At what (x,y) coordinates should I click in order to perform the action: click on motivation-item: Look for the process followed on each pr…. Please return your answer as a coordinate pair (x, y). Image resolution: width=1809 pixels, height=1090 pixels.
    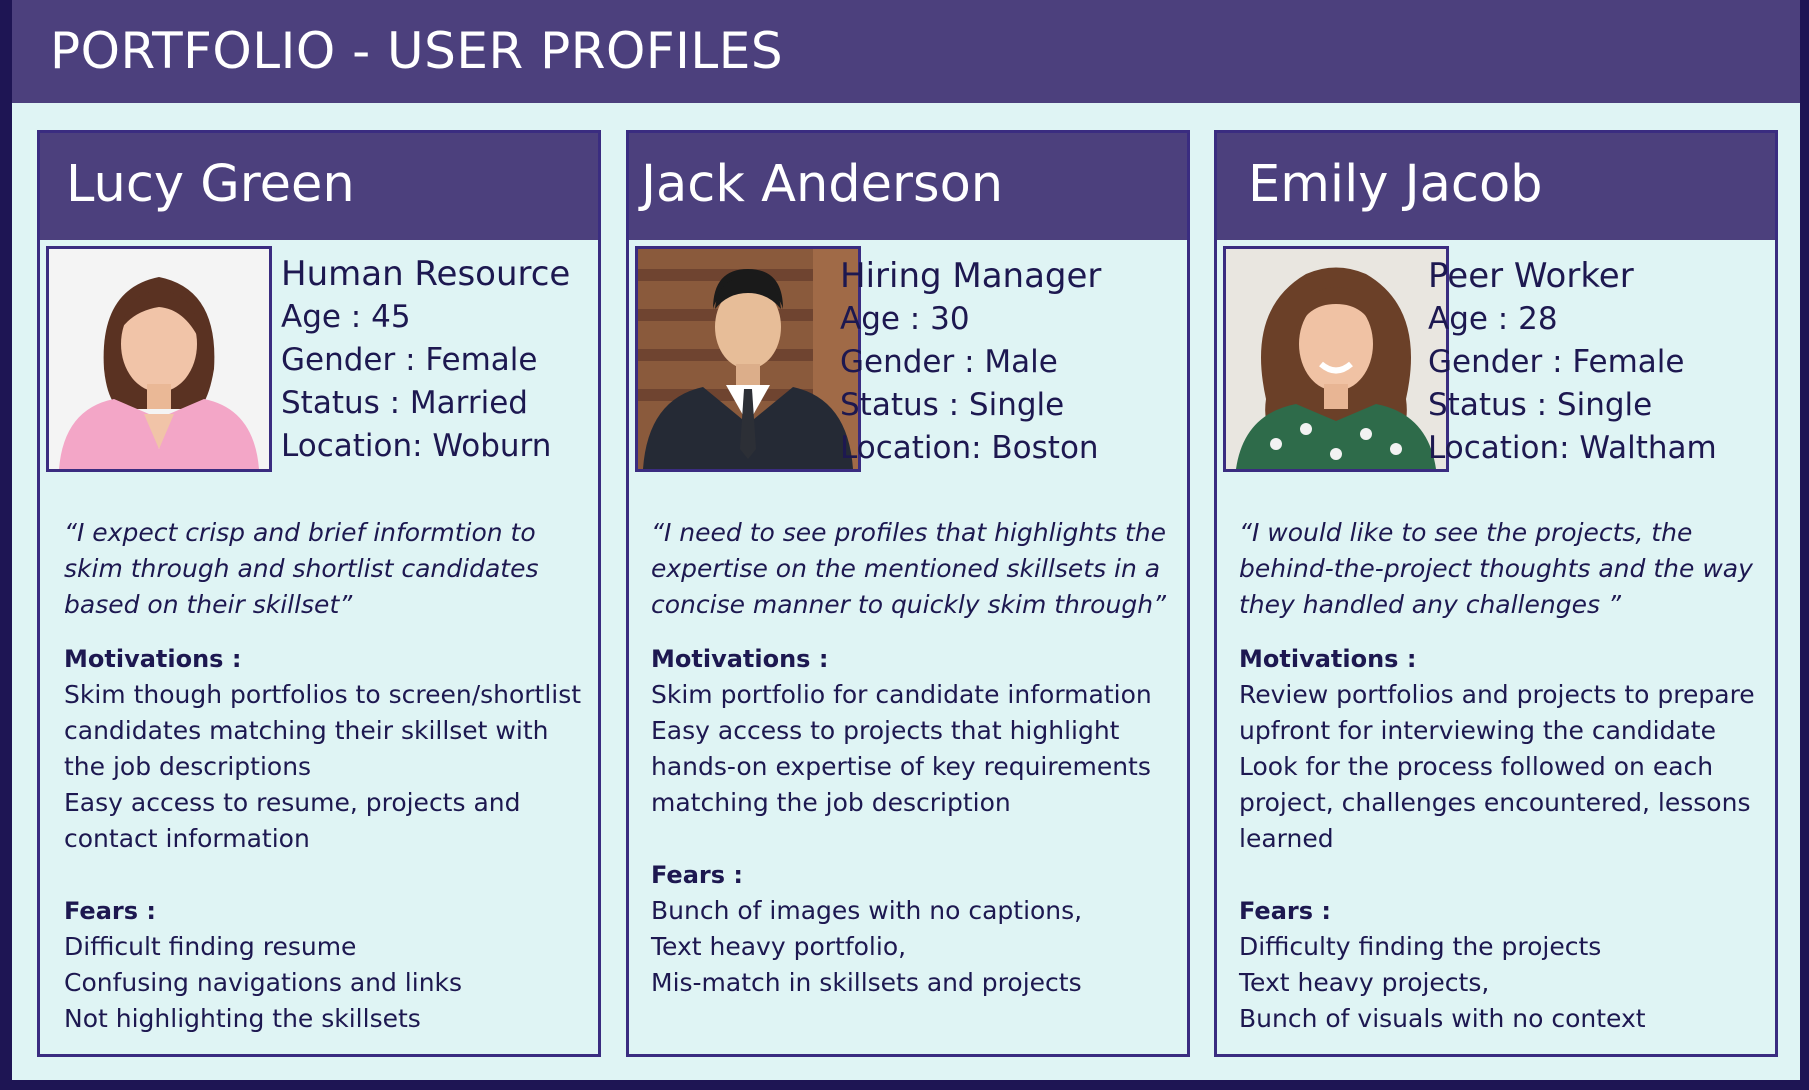
    Looking at the image, I should click on (1495, 802).